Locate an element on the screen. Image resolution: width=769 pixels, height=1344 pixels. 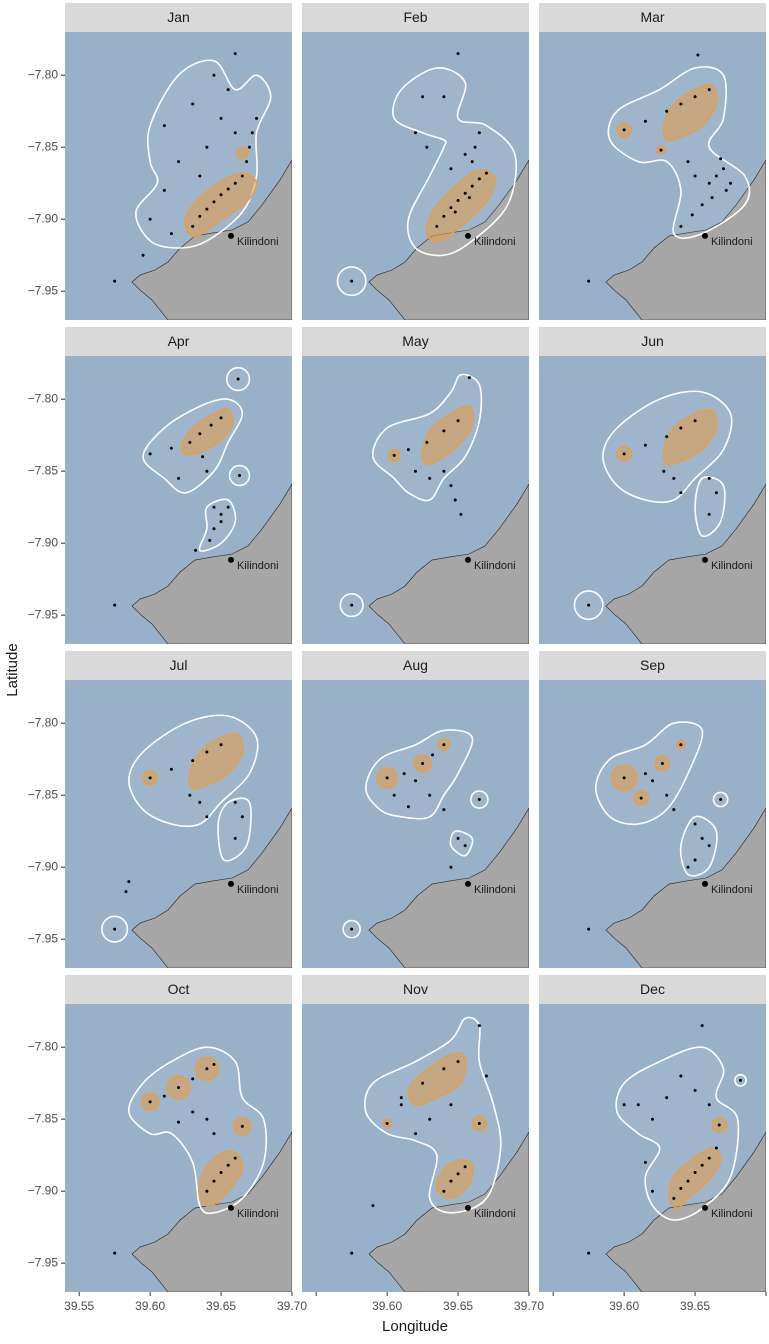
facet-title: Jun is located at coordinates (652, 341).